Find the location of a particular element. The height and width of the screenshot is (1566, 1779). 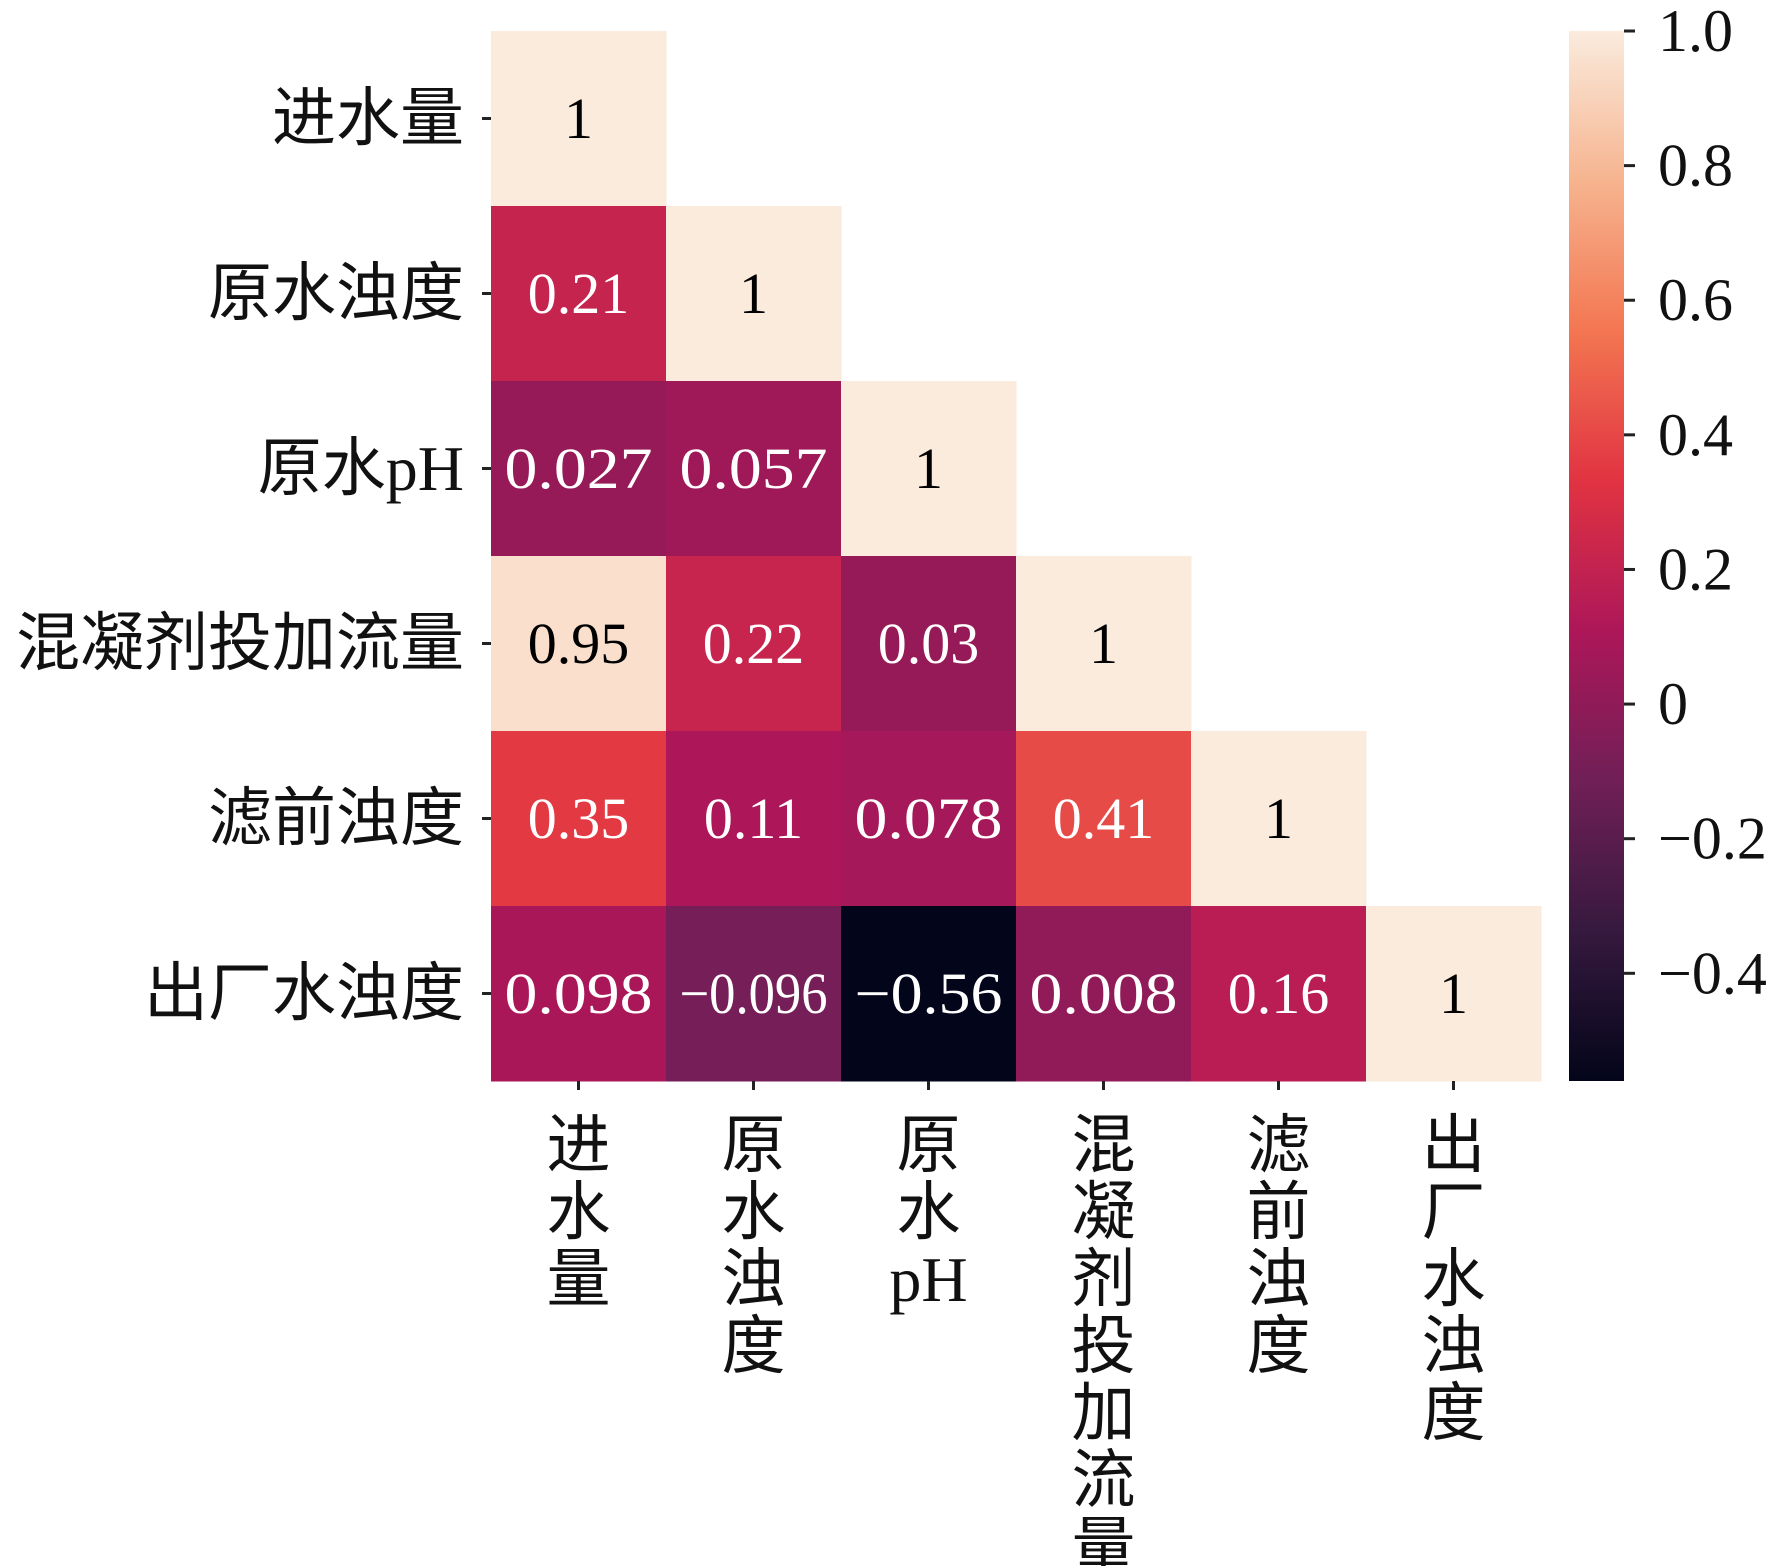

y-tick-label: 原水pH is located at coordinates (361, 468).